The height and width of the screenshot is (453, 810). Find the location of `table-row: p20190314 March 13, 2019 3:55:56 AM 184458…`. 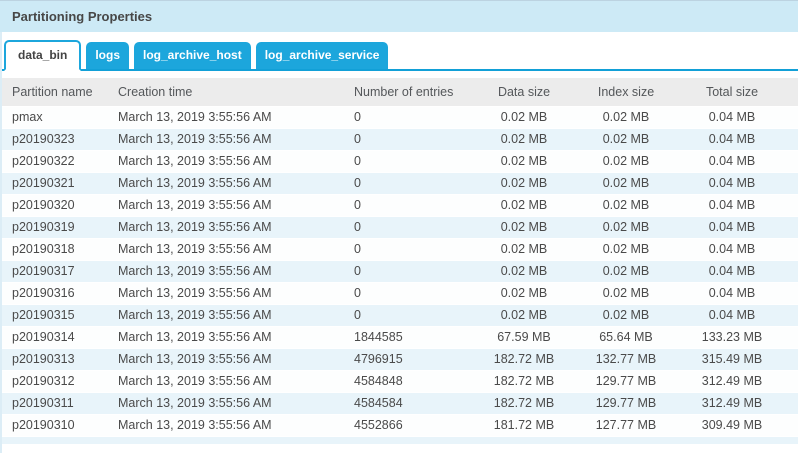

table-row: p20190314 March 13, 2019 3:55:56 AM 184458… is located at coordinates (399, 337).